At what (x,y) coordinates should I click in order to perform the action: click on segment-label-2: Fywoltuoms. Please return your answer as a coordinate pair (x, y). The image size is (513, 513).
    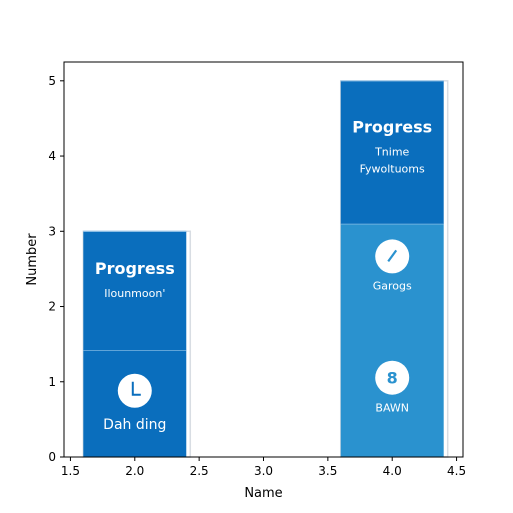
    Looking at the image, I should click on (392, 168).